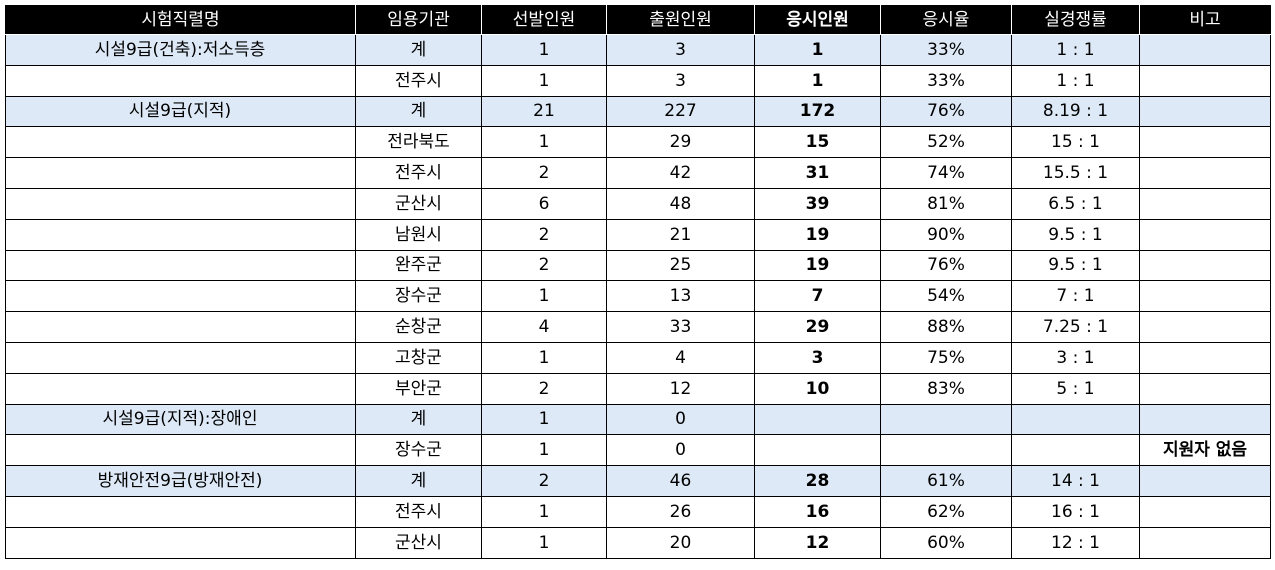  I want to click on cell-applied: 29, so click(680, 142).